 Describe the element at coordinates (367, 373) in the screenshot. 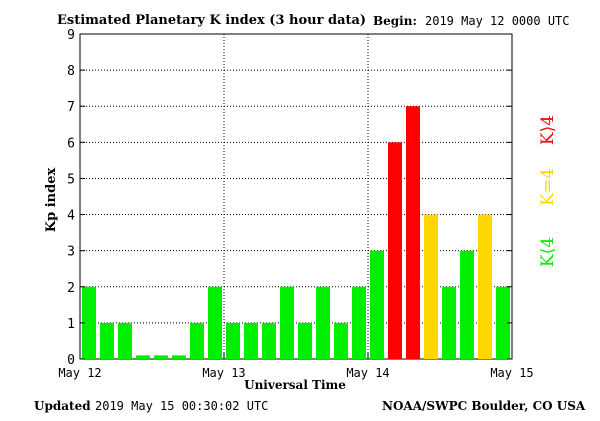

I see `x-tick-label: May 14` at that location.